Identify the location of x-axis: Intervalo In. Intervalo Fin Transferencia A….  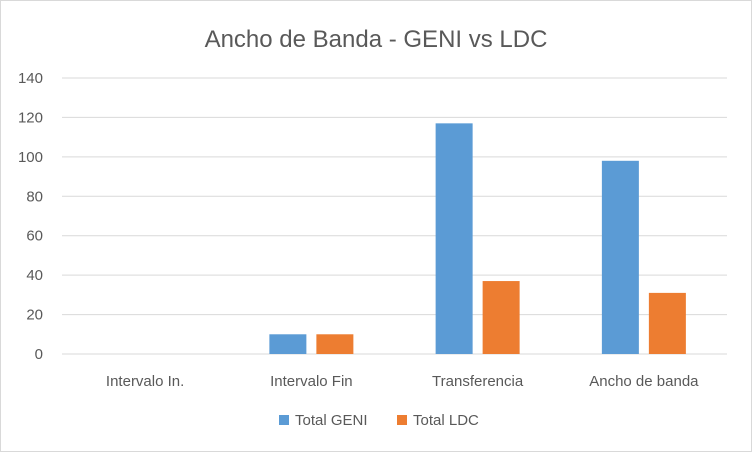
(402, 381).